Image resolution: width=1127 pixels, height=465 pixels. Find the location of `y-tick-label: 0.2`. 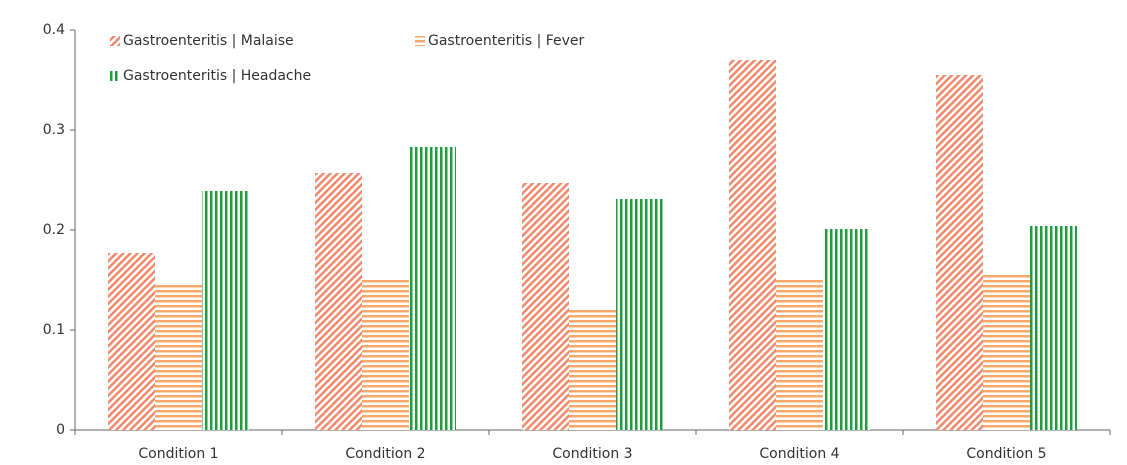

y-tick-label: 0.2 is located at coordinates (54, 230).